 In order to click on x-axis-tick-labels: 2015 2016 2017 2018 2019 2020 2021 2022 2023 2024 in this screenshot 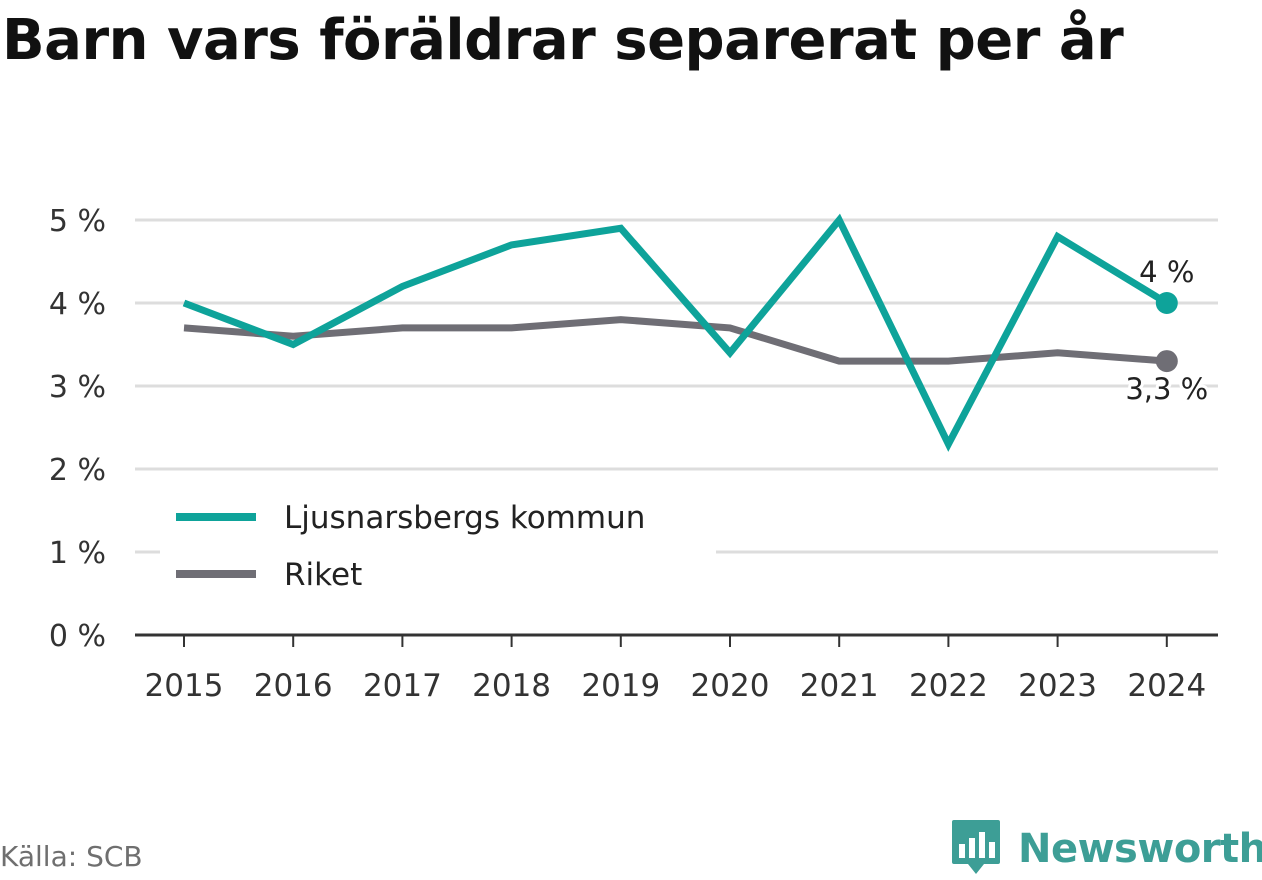, I will do `click(676, 686)`.